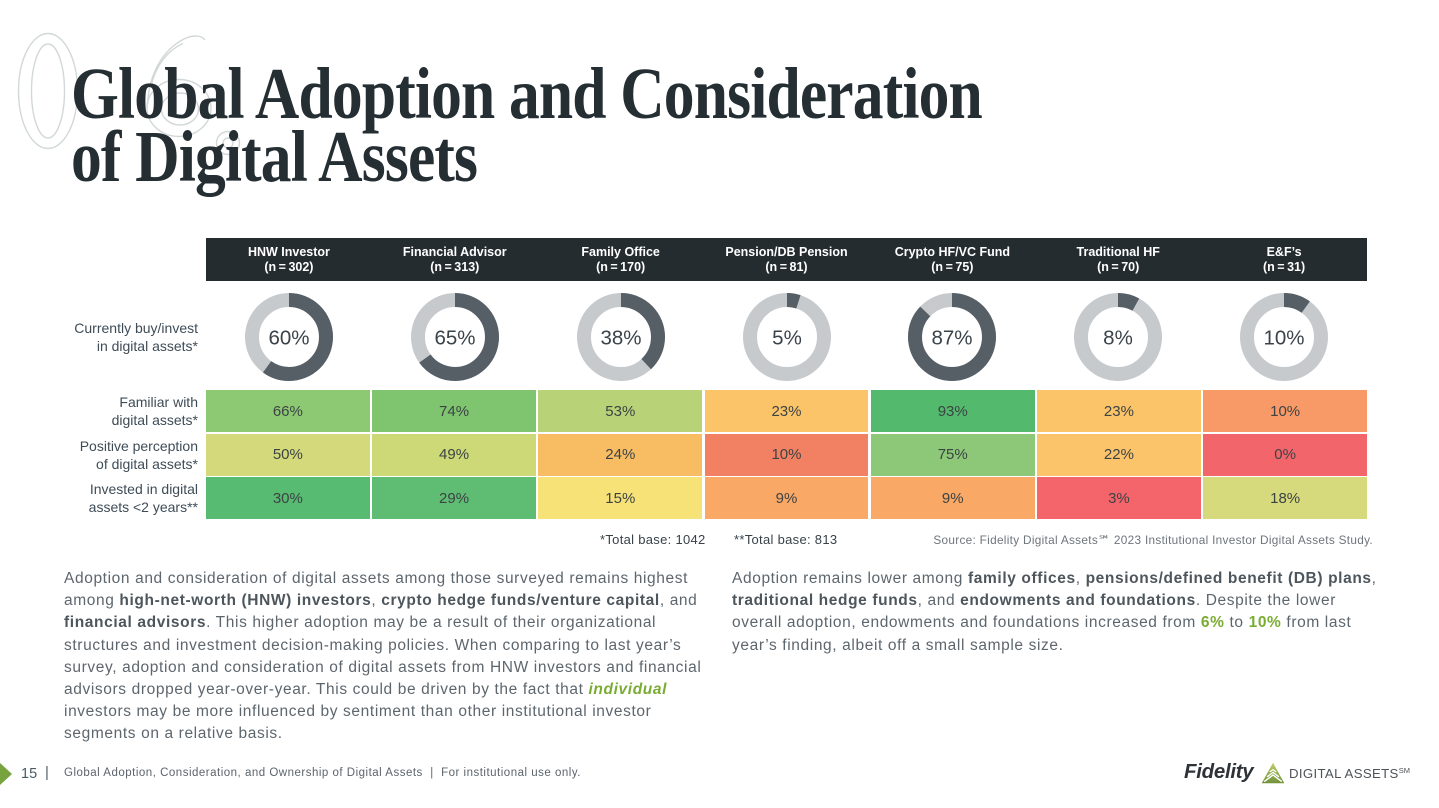 The height and width of the screenshot is (808, 1439). I want to click on svg-text: 60%, so click(288, 338).